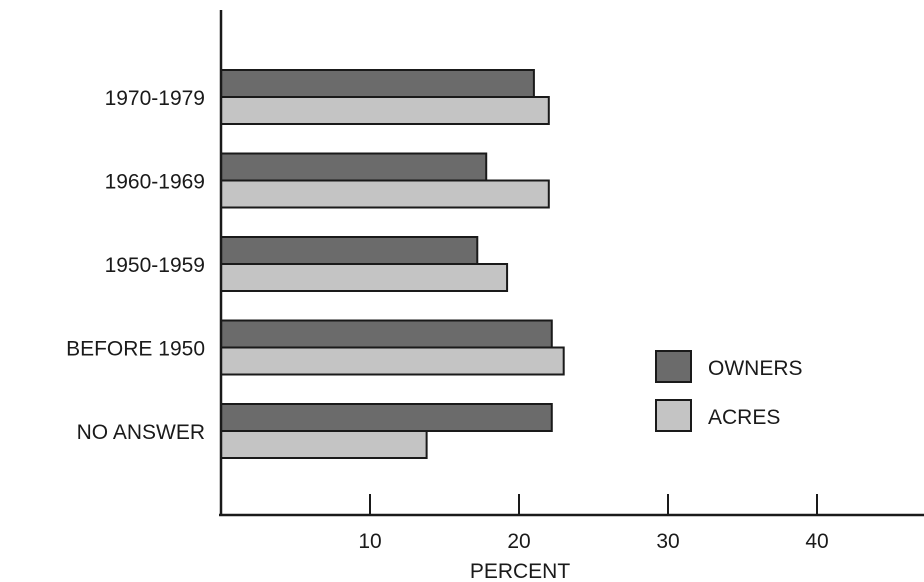 This screenshot has width=924, height=582. Describe the element at coordinates (729, 391) in the screenshot. I see `legend: OWNERS ACRES` at that location.